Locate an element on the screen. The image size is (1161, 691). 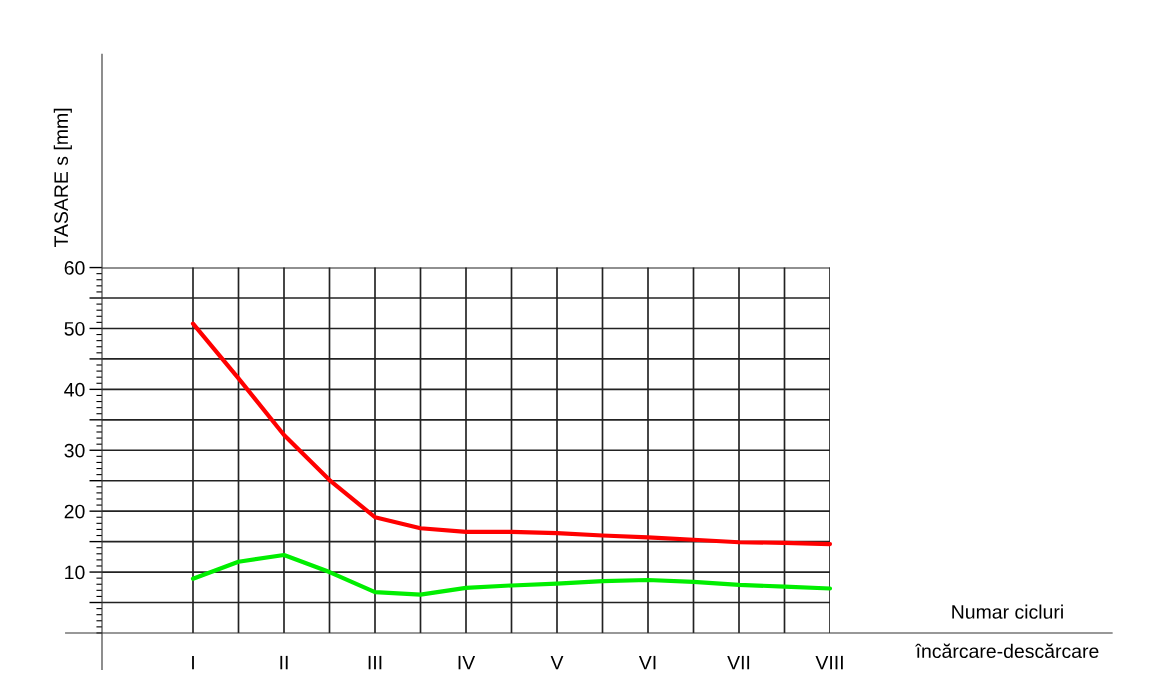
x-tick-label: VIII is located at coordinates (829, 662).